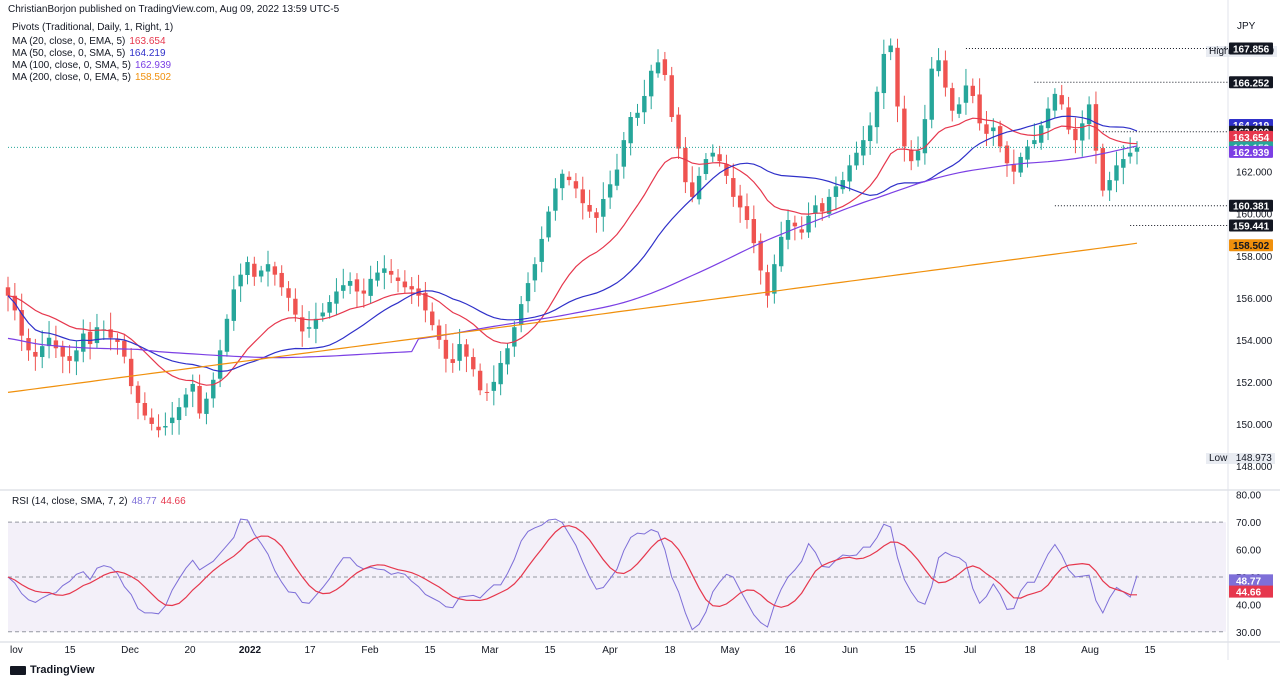  What do you see at coordinates (850, 650) in the screenshot?
I see `time-tick-label-14: Jun` at bounding box center [850, 650].